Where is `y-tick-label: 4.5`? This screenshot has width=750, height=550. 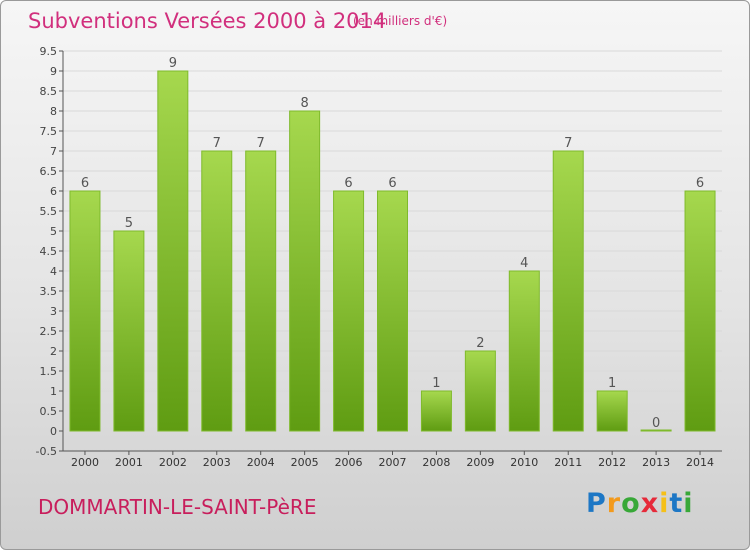
y-tick-label: 4.5 is located at coordinates (49, 251).